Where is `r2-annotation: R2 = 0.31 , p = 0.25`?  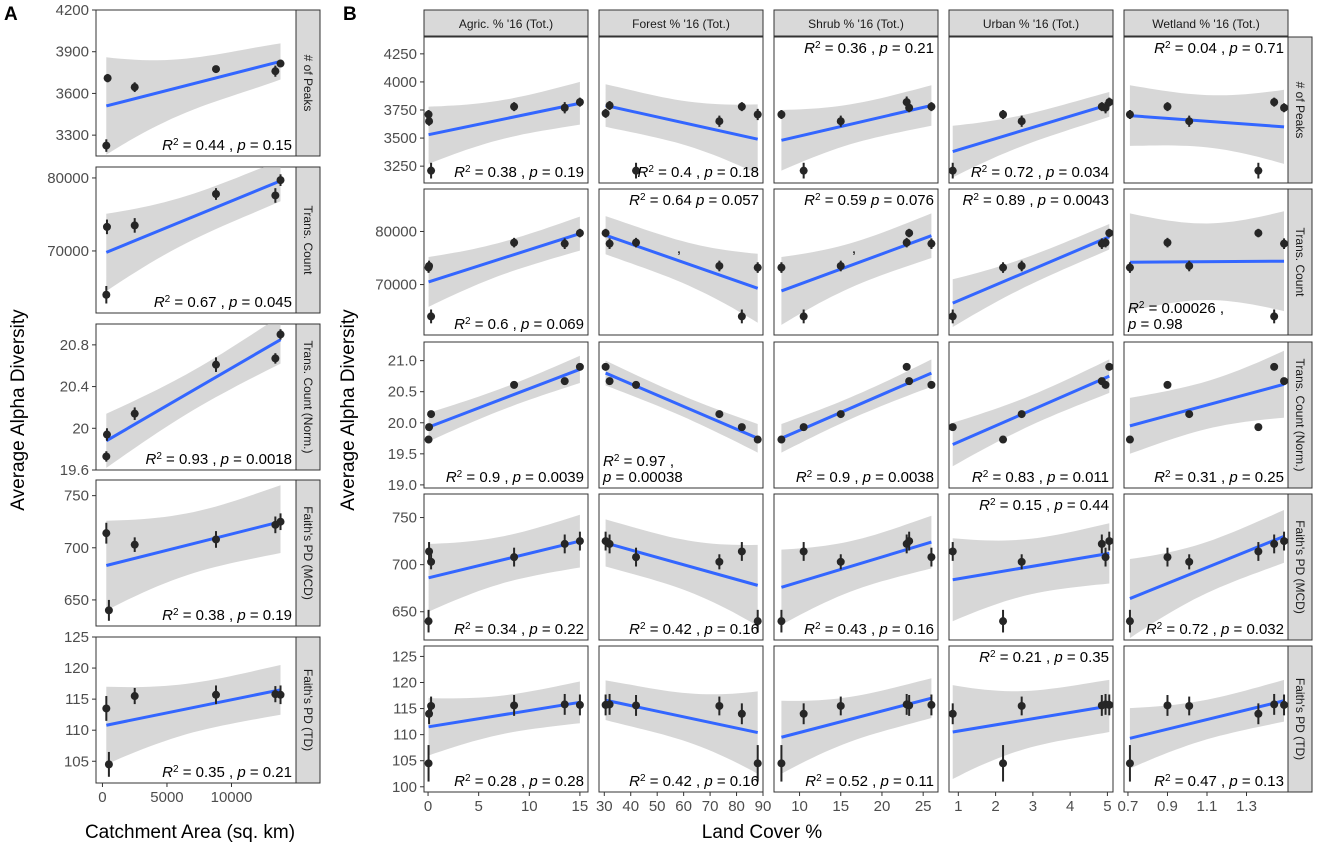
r2-annotation: R2 = 0.31 , p = 0.25 is located at coordinates (1219, 478).